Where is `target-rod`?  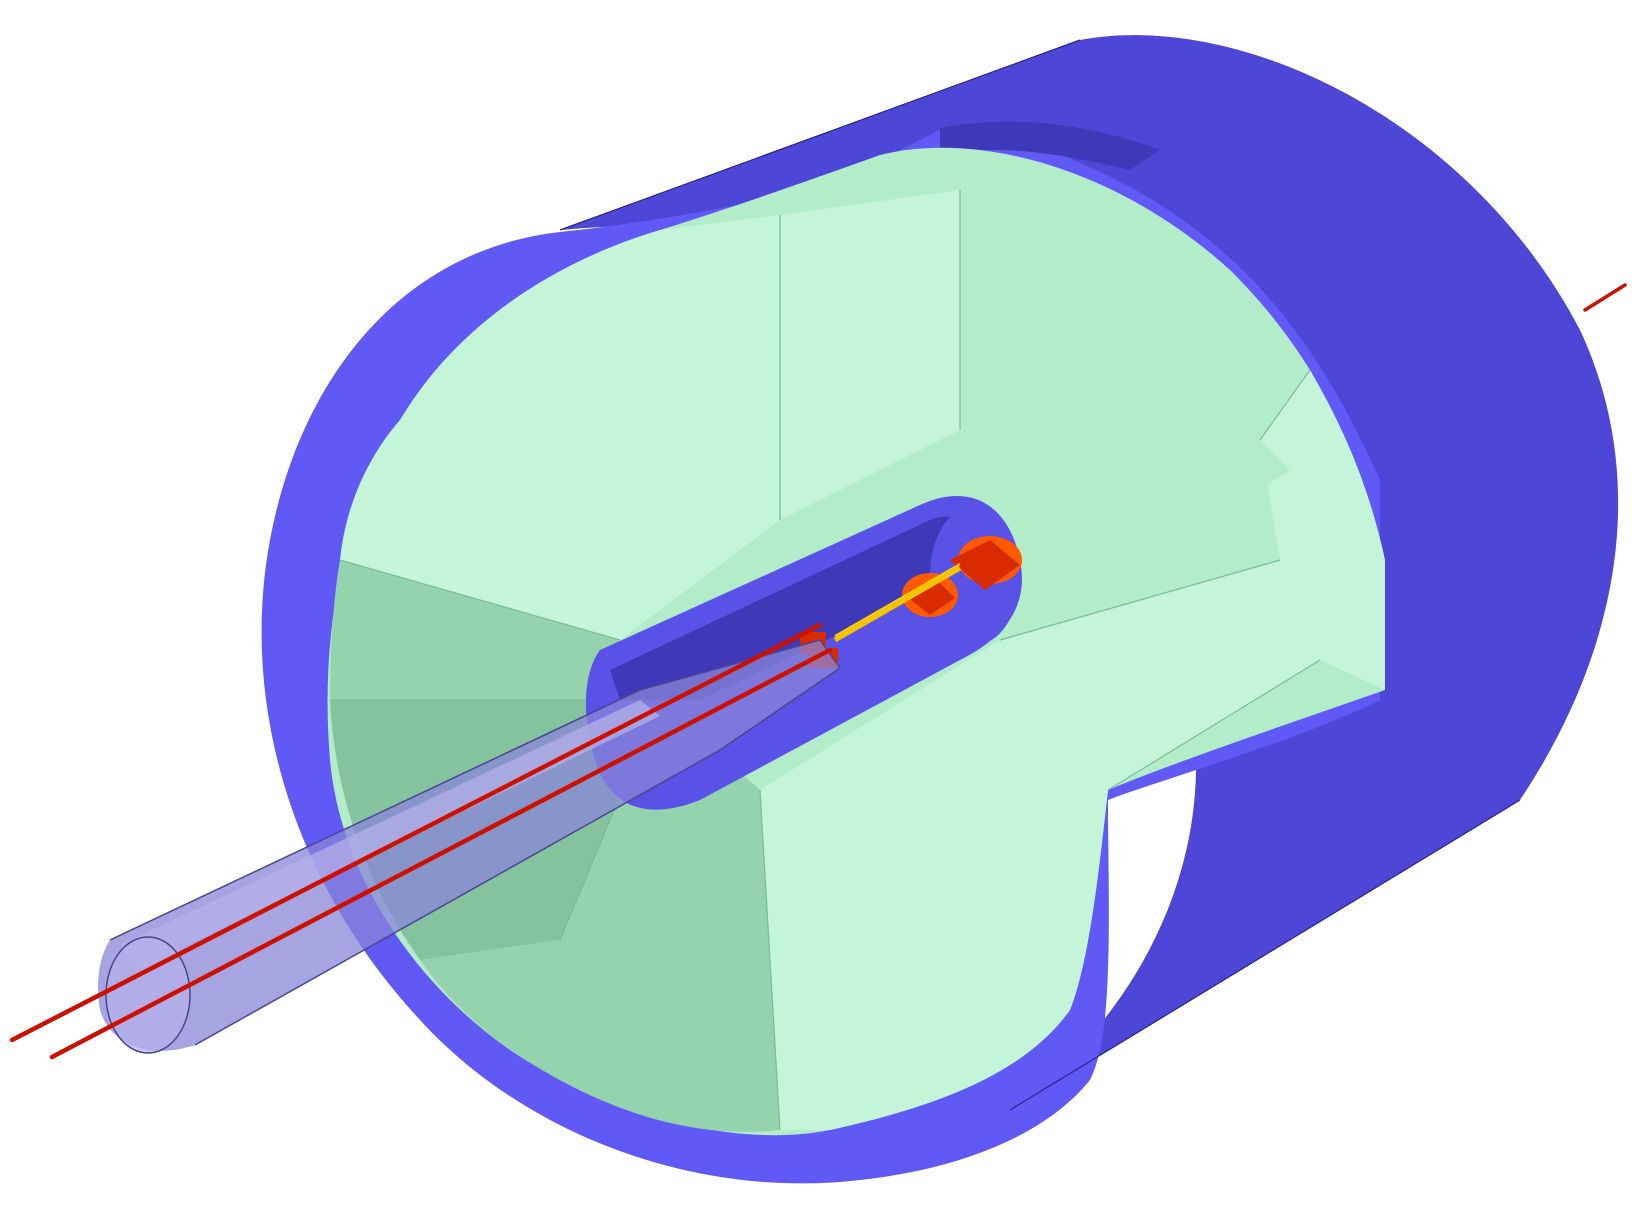
target-rod is located at coordinates (897, 604).